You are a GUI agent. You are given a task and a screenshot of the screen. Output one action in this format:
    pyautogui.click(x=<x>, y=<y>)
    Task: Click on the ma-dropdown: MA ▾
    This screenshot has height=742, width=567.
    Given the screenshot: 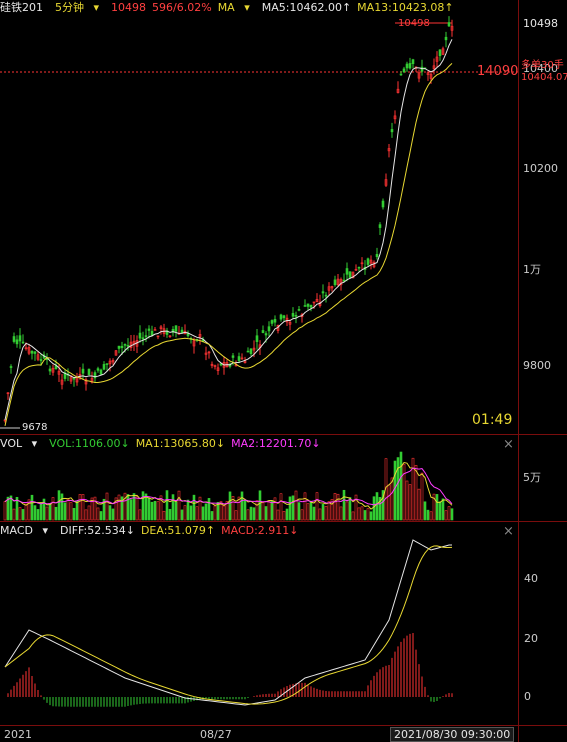 What is the action you would take?
    pyautogui.click(x=237, y=7)
    